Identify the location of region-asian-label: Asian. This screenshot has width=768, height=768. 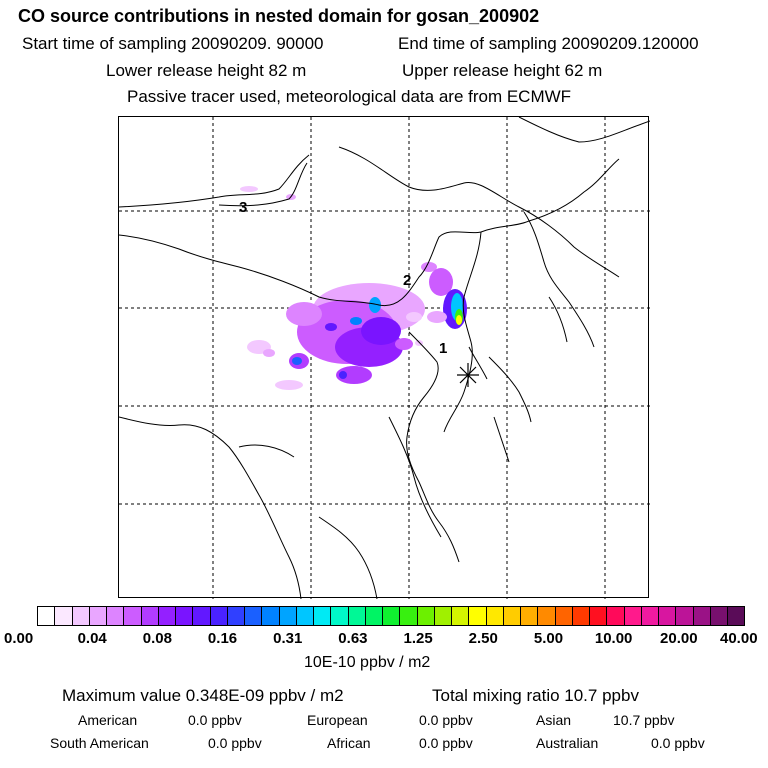
(554, 720).